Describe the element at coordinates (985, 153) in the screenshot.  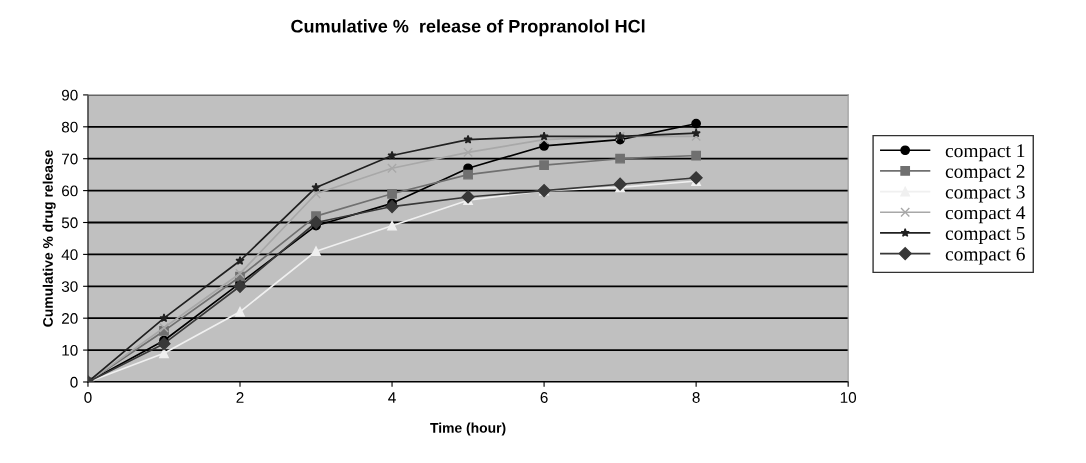
I see `legend-label: compact 1` at that location.